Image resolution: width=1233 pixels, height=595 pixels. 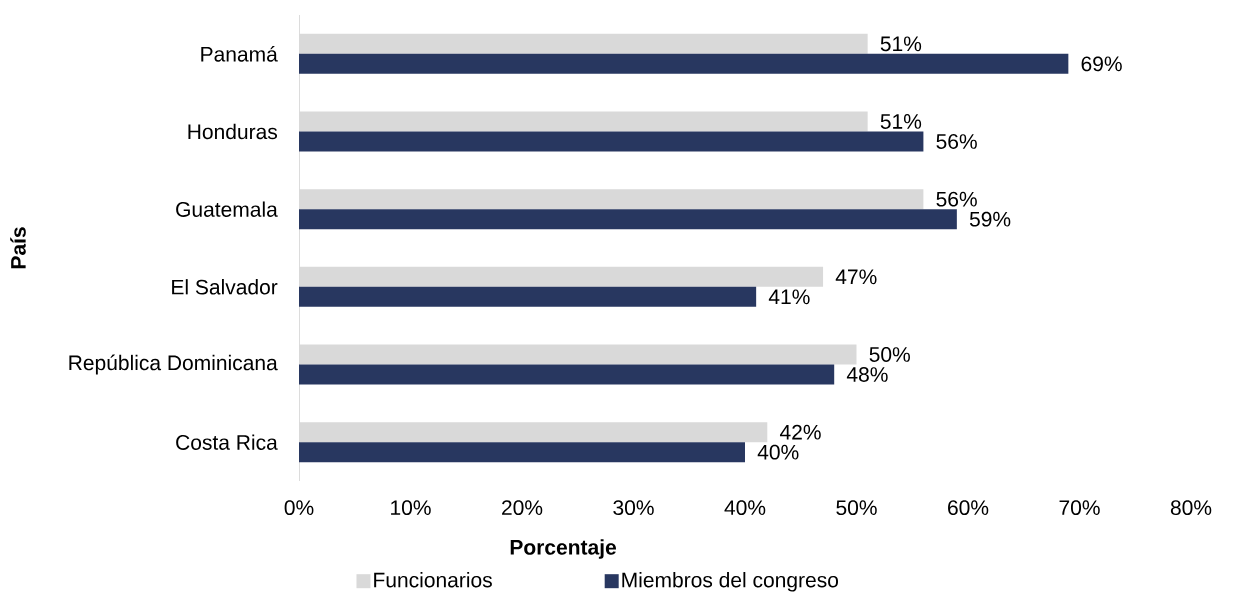 I want to click on data-label: 42%, so click(x=800, y=432).